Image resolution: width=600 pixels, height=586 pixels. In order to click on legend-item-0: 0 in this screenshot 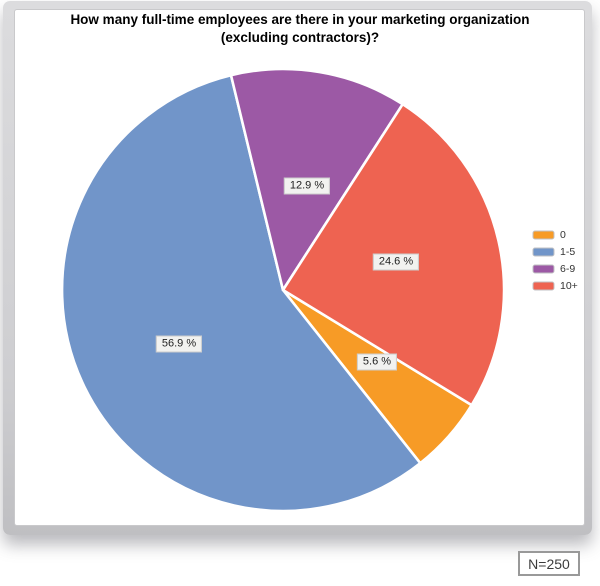, I will do `click(555, 235)`.